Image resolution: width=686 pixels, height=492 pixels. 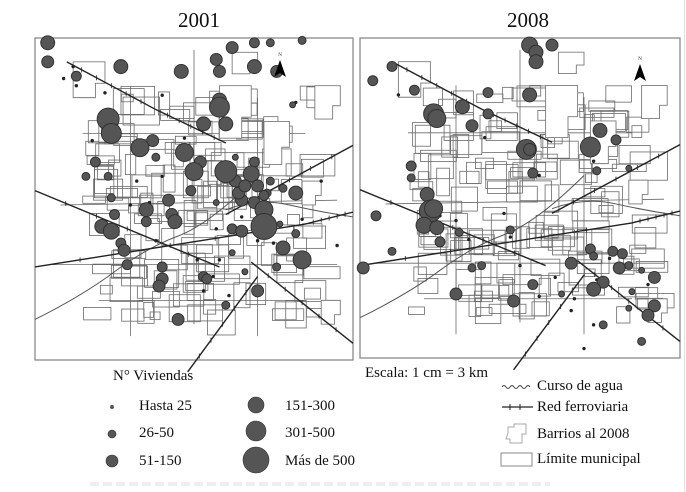 What do you see at coordinates (153, 376) in the screenshot?
I see `legend-title: N° Viviendas` at bounding box center [153, 376].